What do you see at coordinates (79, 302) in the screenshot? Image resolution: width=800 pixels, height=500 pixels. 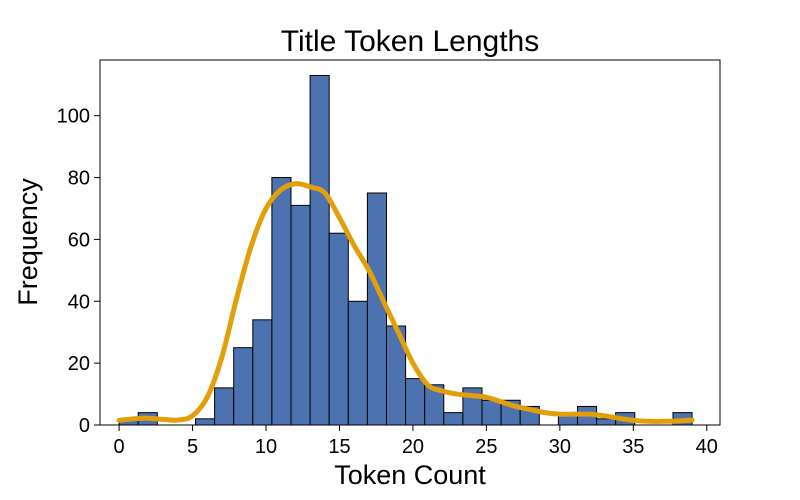 I see `y-tick-label: 40` at bounding box center [79, 302].